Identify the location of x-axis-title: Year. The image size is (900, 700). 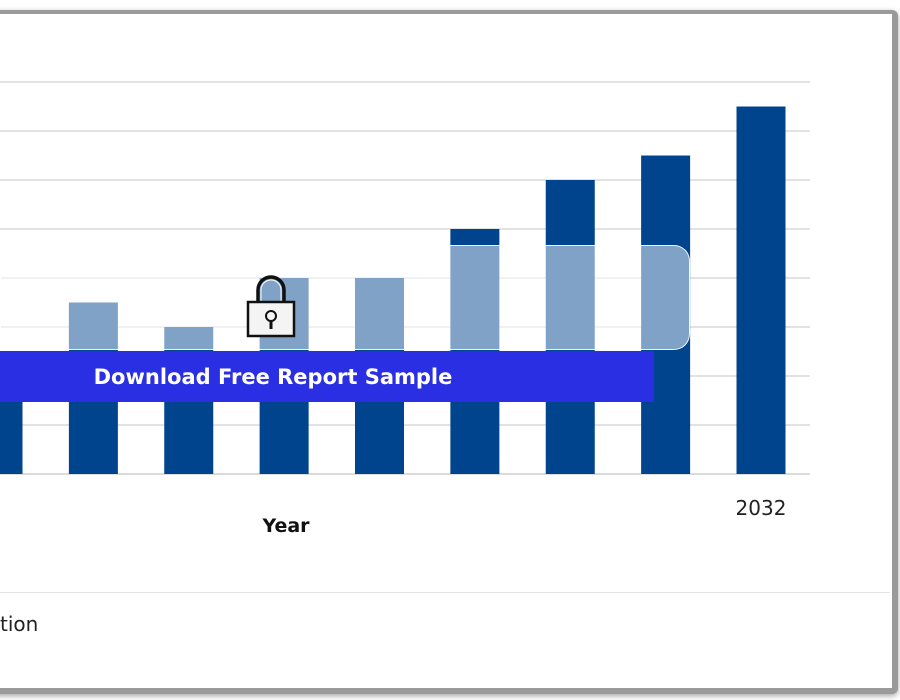
(286, 526).